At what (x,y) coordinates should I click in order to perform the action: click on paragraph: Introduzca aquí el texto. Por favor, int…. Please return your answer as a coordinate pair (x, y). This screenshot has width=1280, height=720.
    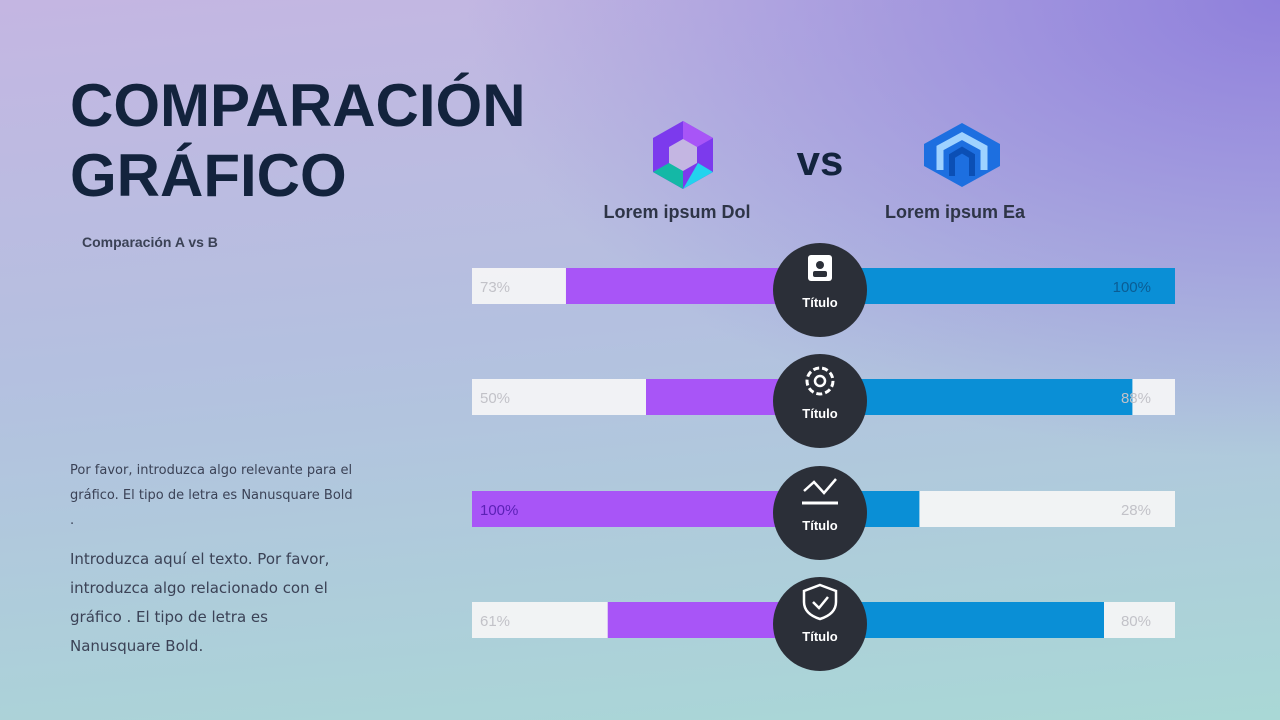
    Looking at the image, I should click on (200, 602).